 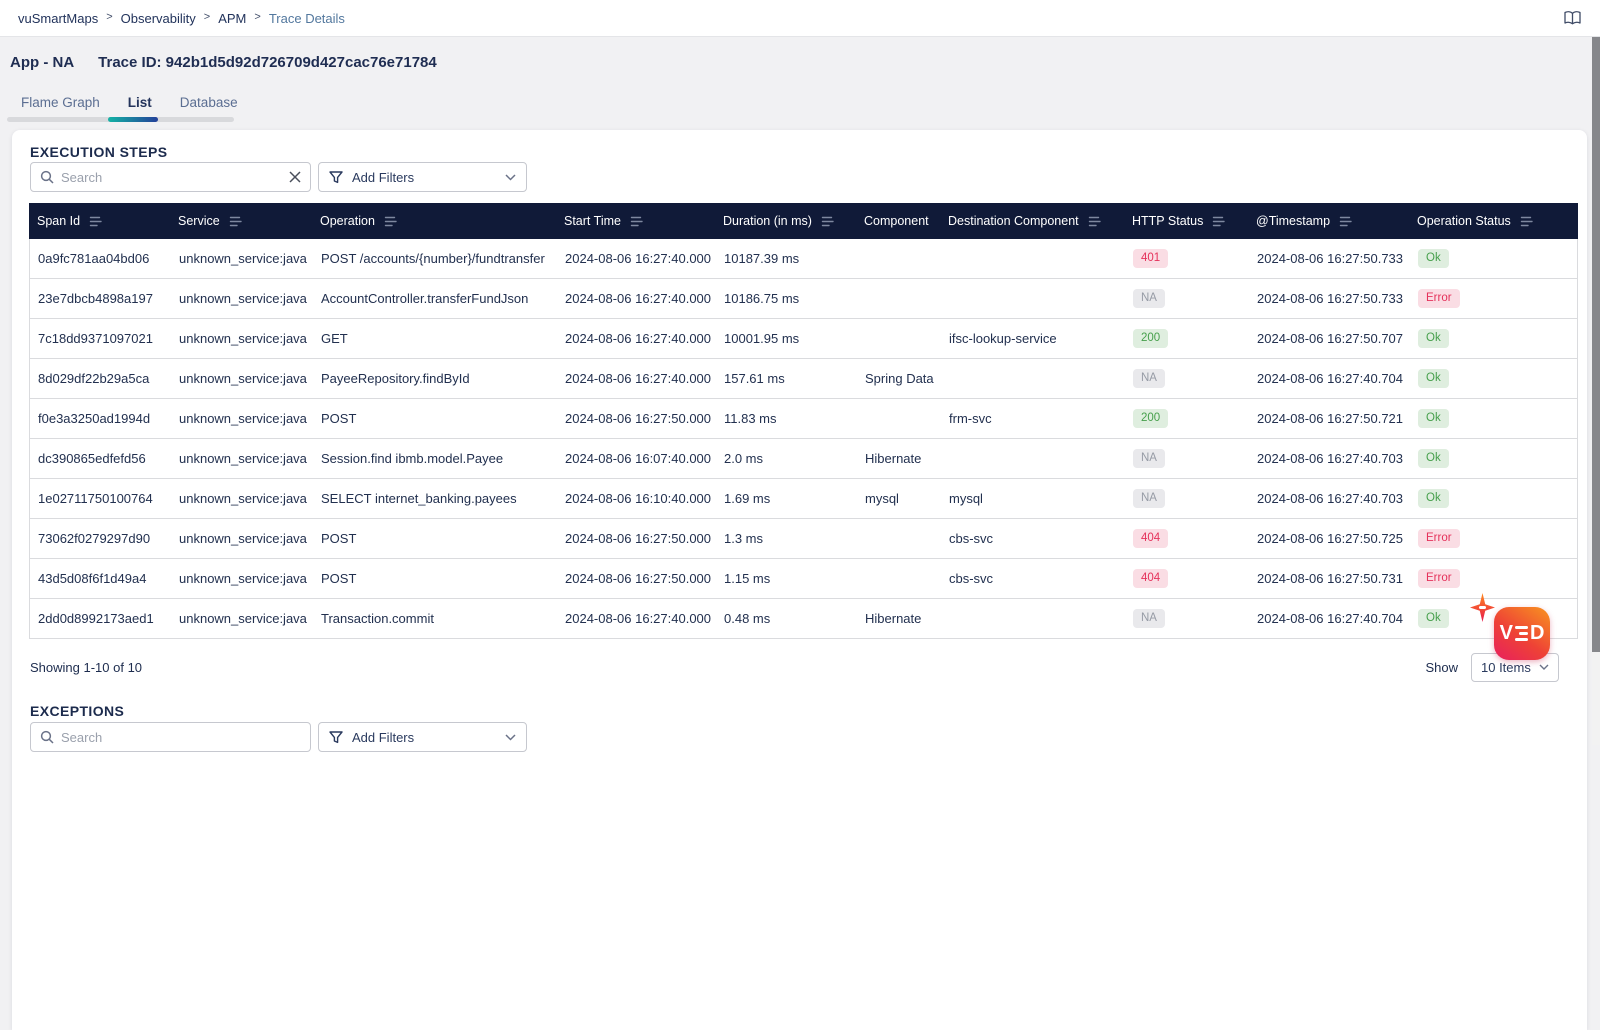 I want to click on column-header-duration-in-ms: Duration (in ms), so click(x=785, y=221).